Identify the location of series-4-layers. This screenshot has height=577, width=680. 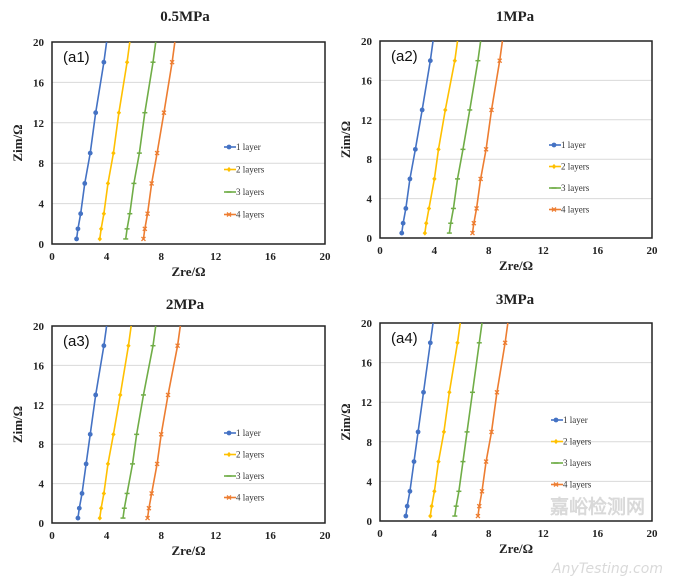
(487, 138).